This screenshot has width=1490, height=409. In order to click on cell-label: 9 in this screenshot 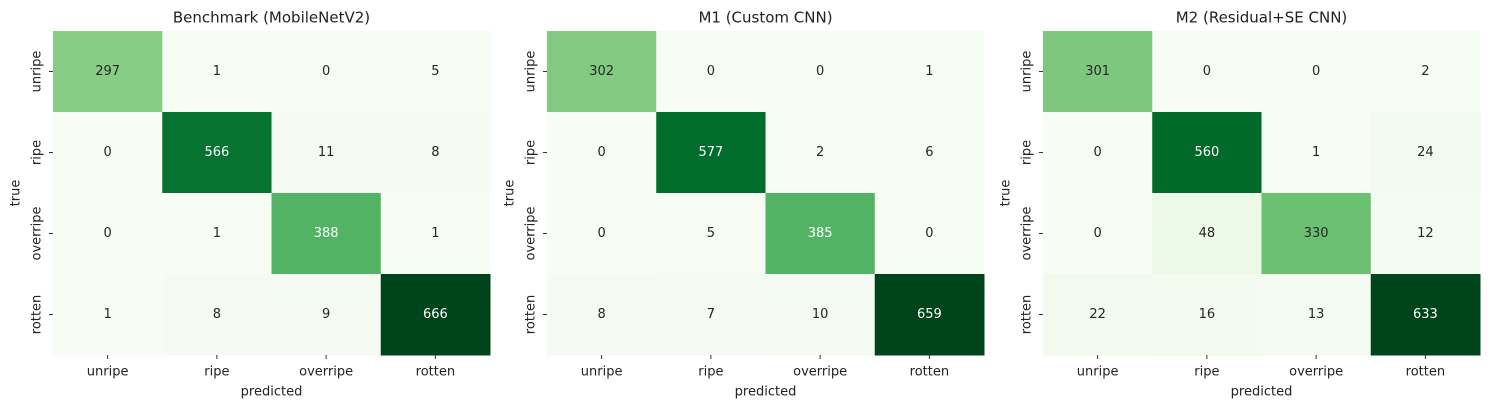, I will do `click(326, 314)`.